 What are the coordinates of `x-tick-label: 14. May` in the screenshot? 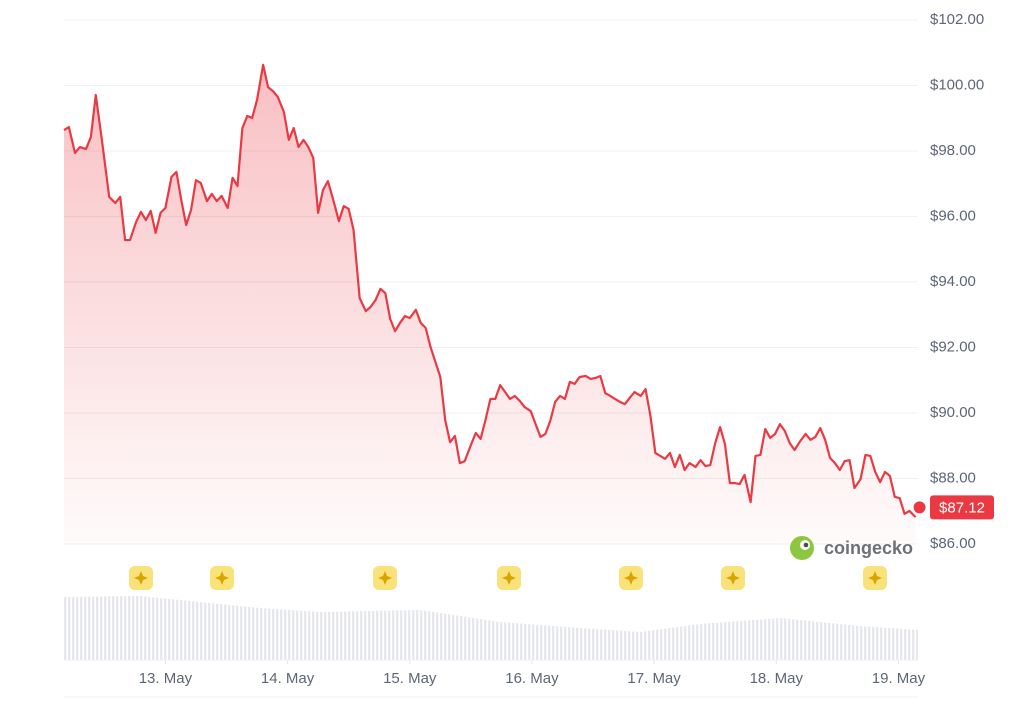 It's located at (288, 678).